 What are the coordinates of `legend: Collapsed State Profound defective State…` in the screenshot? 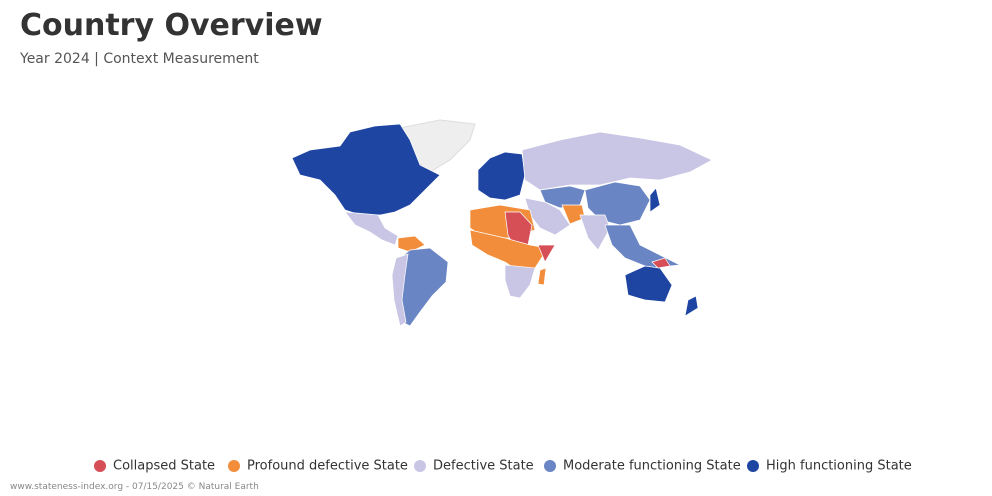 It's located at (503, 466).